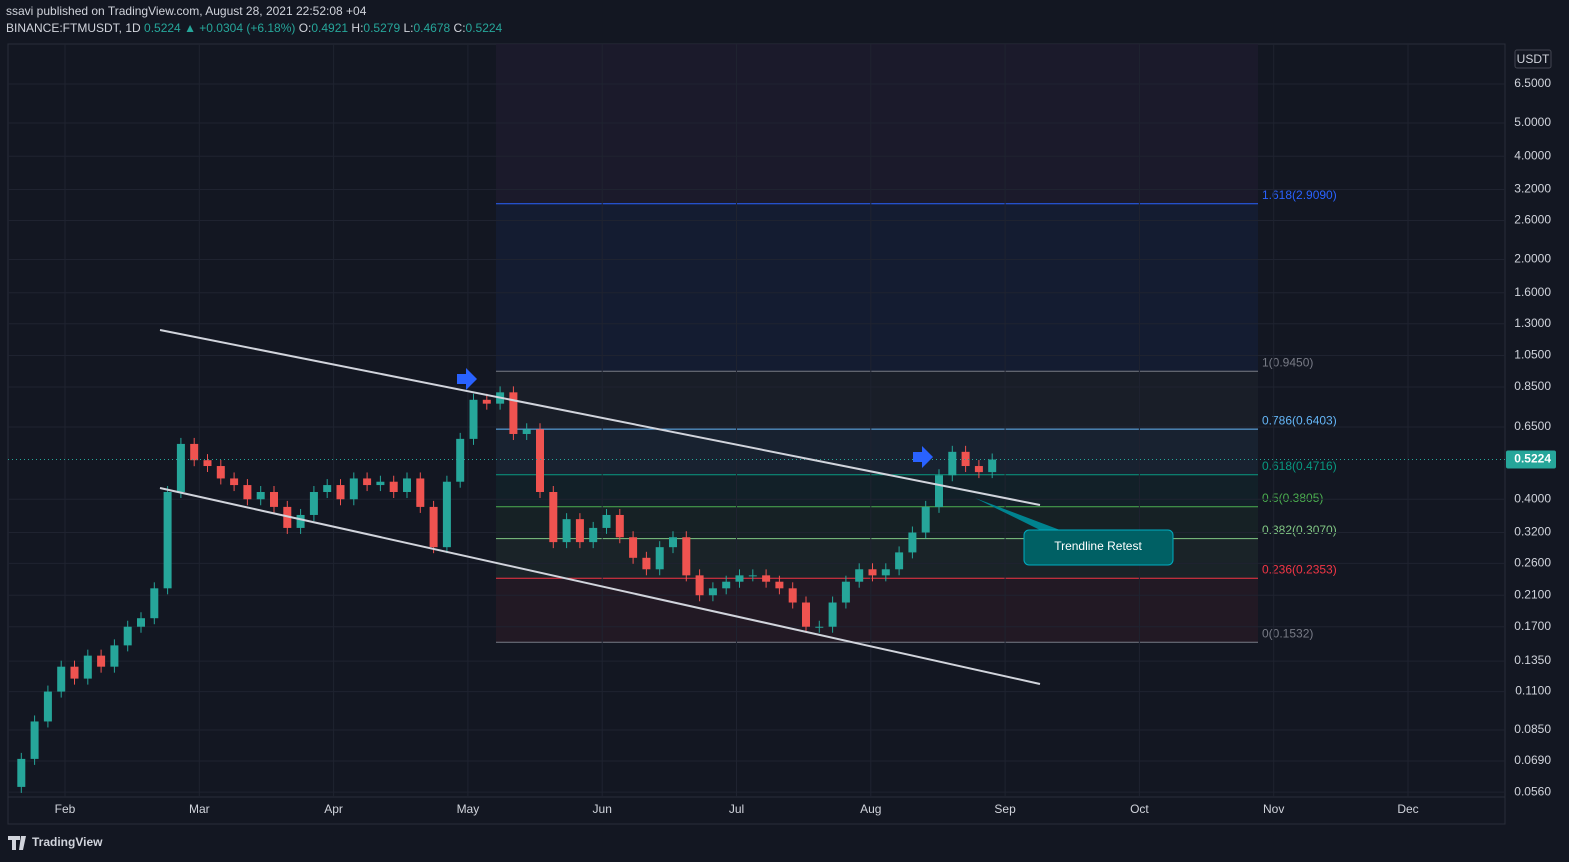 Image resolution: width=1569 pixels, height=862 pixels. What do you see at coordinates (381, 28) in the screenshot?
I see `ohlc-value: 0.5279` at bounding box center [381, 28].